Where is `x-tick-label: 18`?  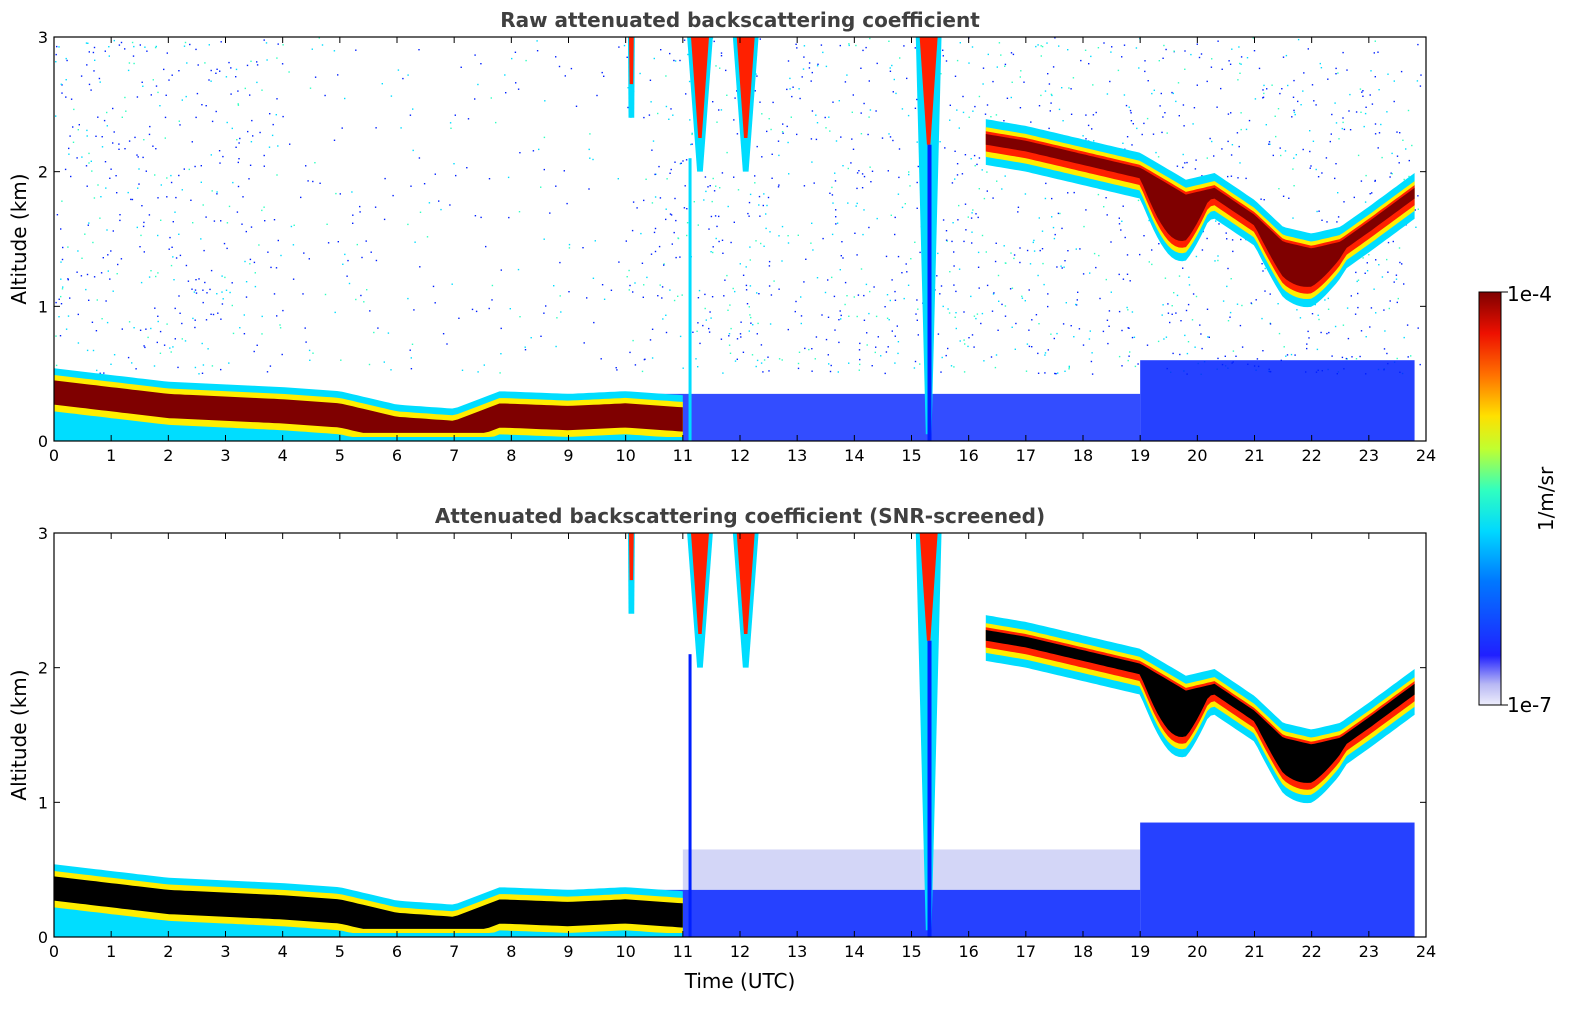 x-tick-label: 18 is located at coordinates (1083, 951).